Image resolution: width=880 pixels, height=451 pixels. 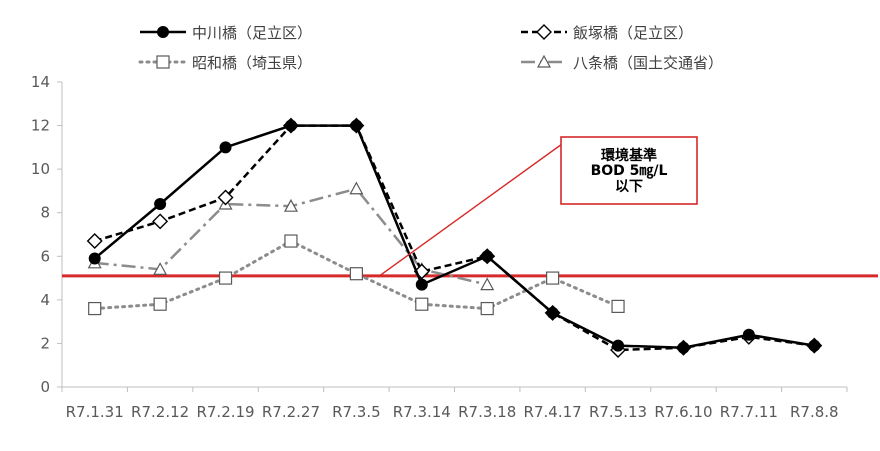 What do you see at coordinates (45, 300) in the screenshot?
I see `y-tick-label: 4` at bounding box center [45, 300].